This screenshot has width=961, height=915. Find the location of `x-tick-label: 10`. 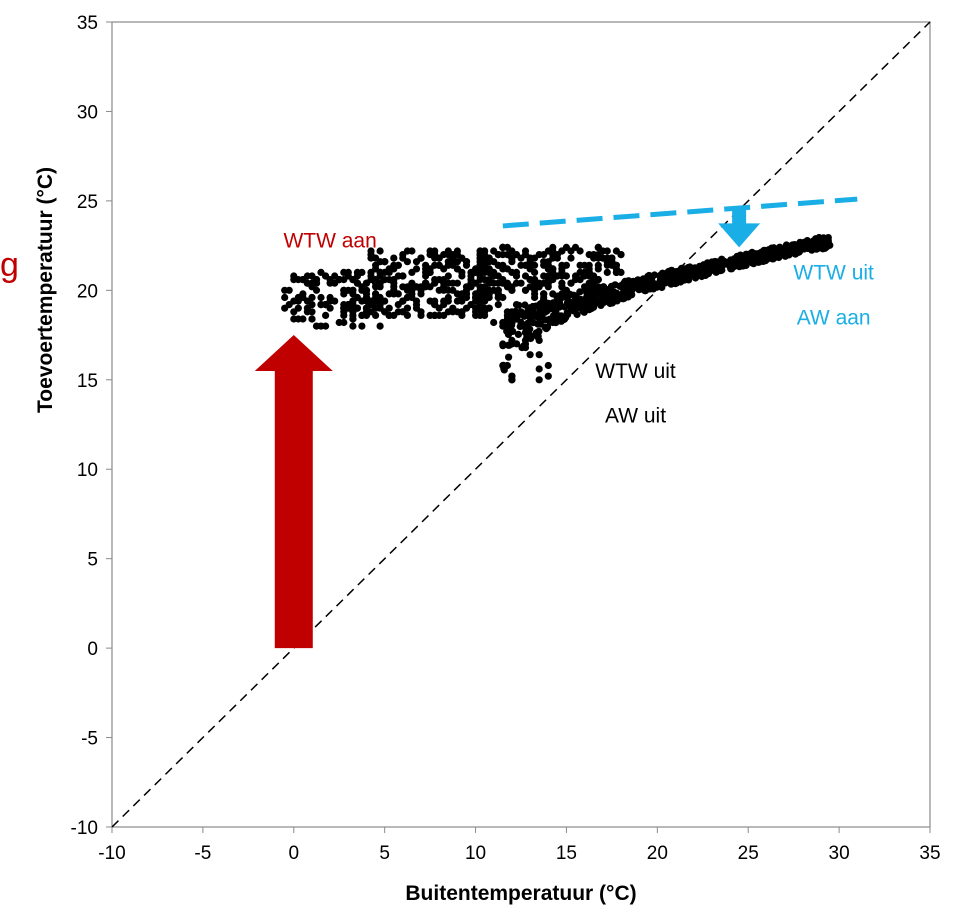

x-tick-label: 10 is located at coordinates (475, 853).